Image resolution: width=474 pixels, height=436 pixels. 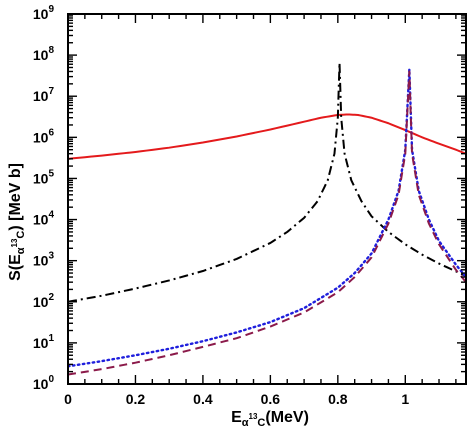 What do you see at coordinates (44, 198) in the screenshot?
I see `y-tick-labels: 10⁰ 10¹ 10² 10³ 10⁴ 10⁵ 10⁶ 10⁷ 10⁸ 10⁹` at bounding box center [44, 198].